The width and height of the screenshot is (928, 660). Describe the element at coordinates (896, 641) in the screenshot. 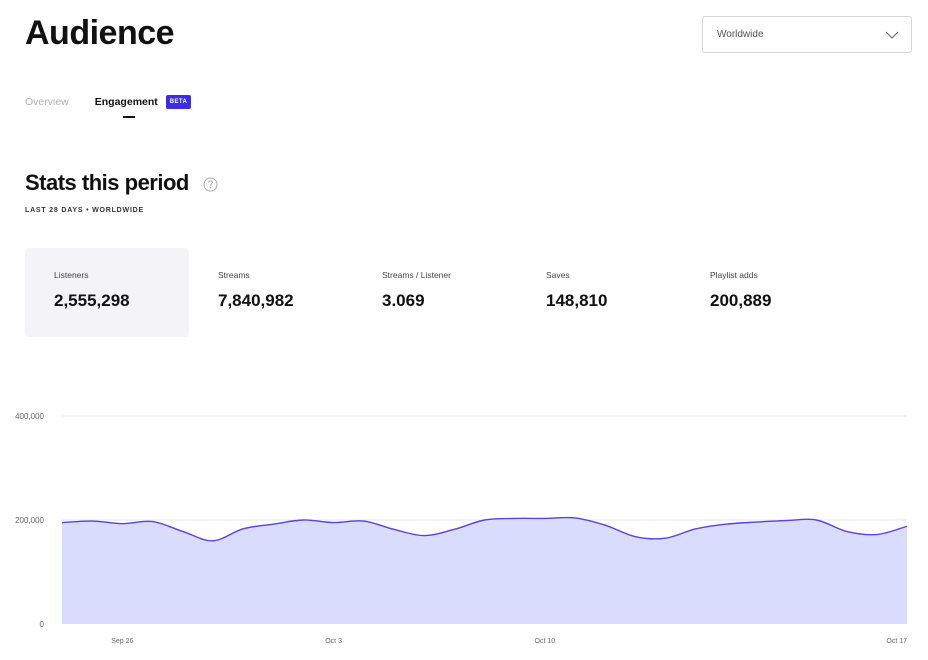

I see `x-tick-label: Oct 17` at that location.